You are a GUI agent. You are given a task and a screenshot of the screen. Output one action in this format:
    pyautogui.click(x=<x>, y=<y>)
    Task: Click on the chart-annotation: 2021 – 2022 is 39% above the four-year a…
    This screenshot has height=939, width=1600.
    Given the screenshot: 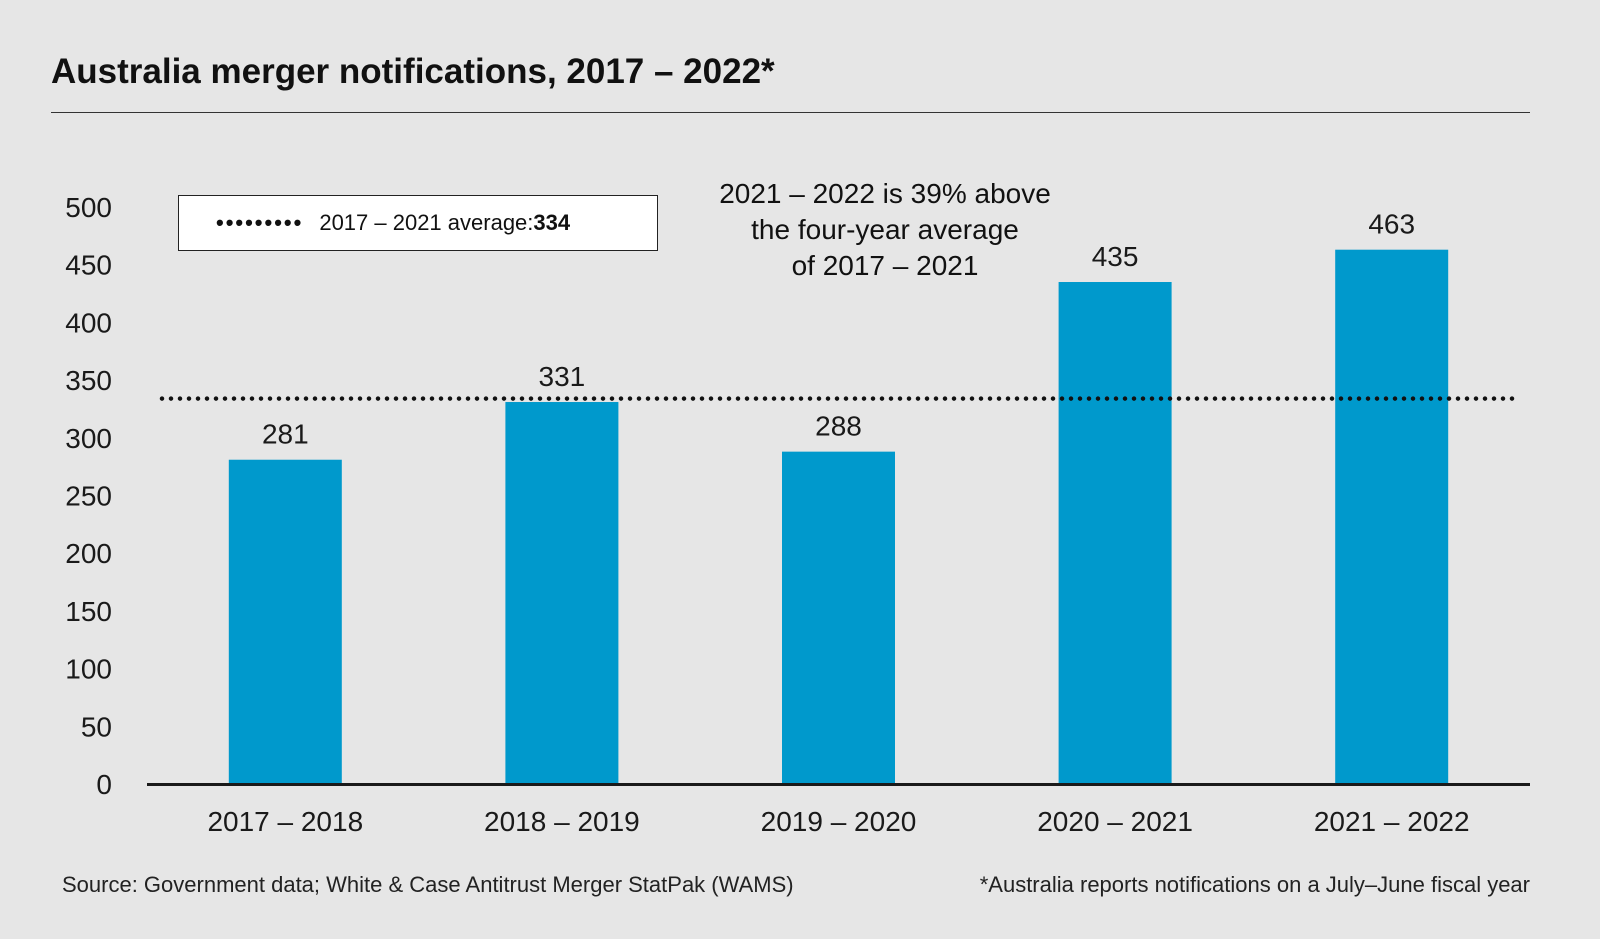 What is the action you would take?
    pyautogui.click(x=885, y=230)
    